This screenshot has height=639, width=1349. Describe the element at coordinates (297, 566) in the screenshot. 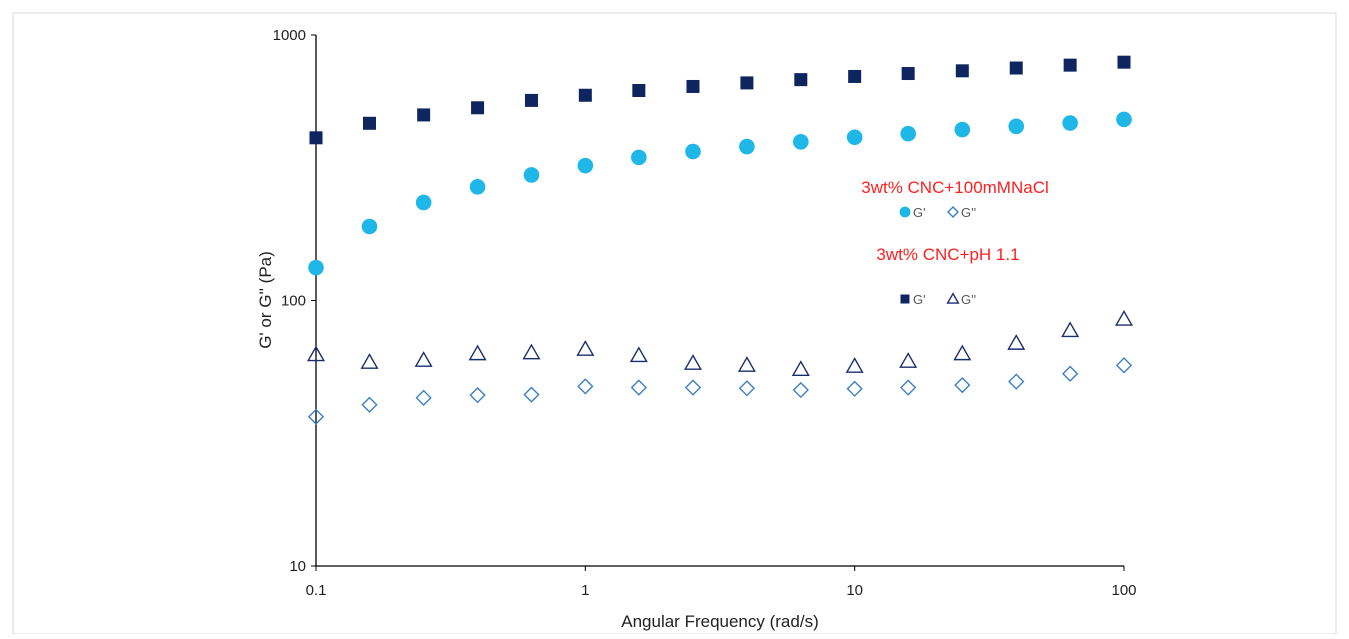

I see `y-tick-label: 10` at that location.